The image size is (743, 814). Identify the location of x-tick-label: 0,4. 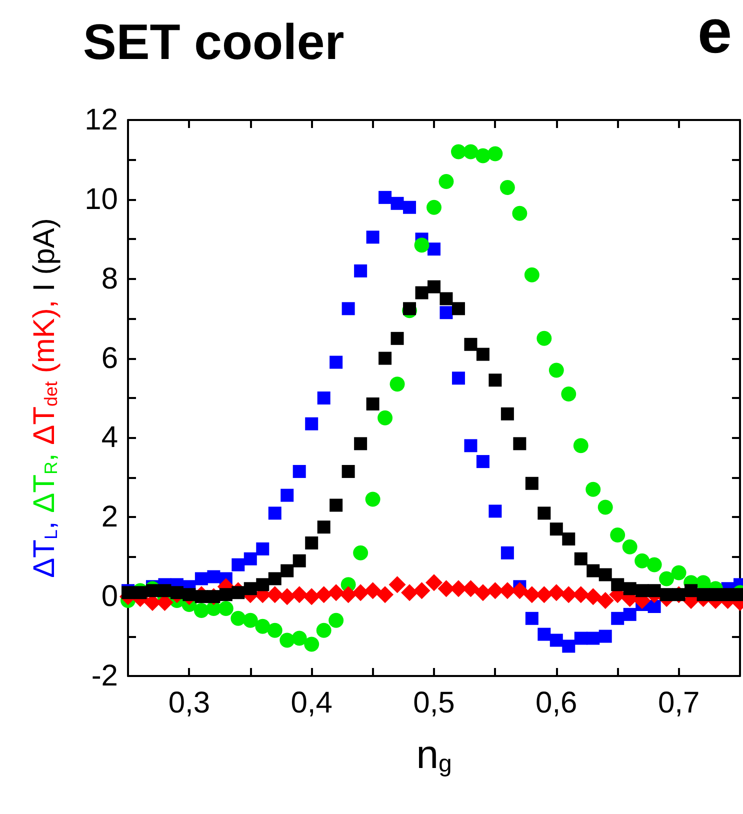
(311, 703).